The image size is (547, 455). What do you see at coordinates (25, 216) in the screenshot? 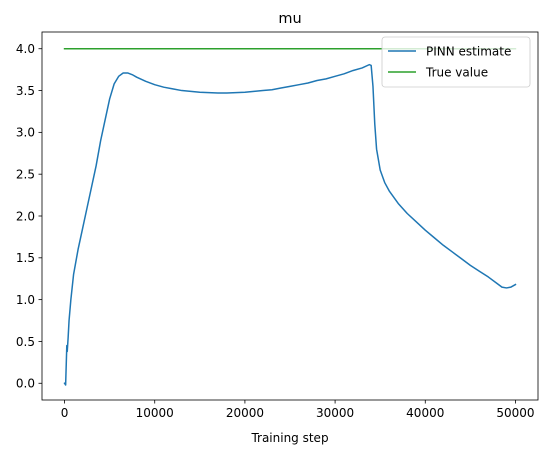
I see `y-tick-label: 2.0` at bounding box center [25, 216].